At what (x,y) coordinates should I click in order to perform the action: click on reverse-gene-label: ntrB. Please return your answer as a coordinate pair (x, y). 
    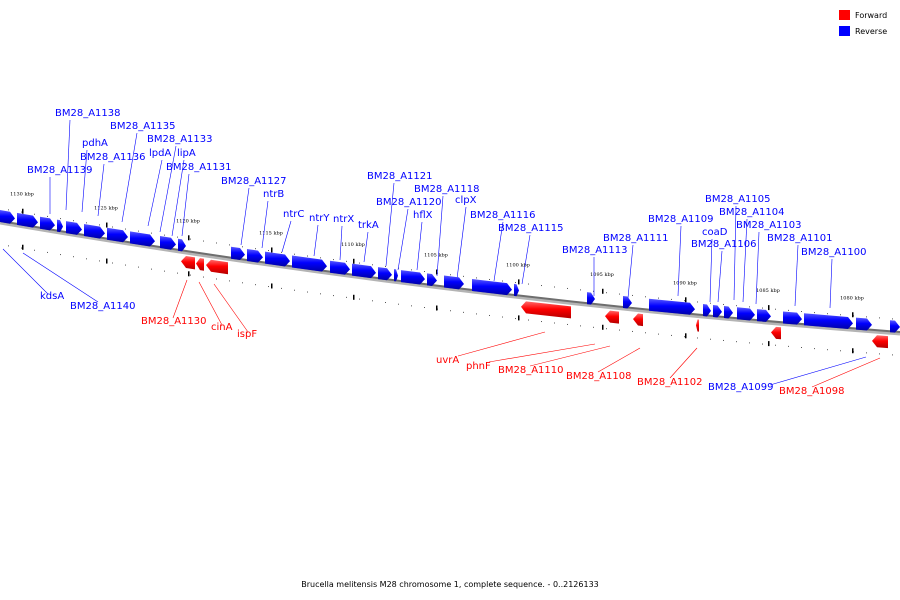
    Looking at the image, I should click on (273, 194).